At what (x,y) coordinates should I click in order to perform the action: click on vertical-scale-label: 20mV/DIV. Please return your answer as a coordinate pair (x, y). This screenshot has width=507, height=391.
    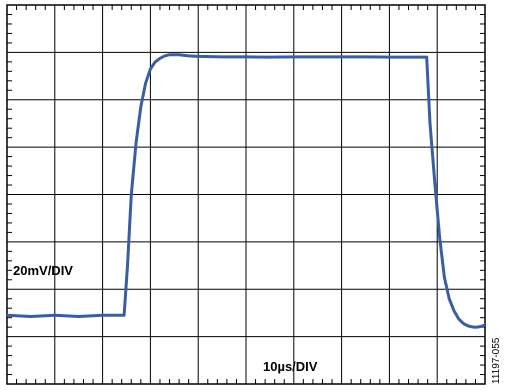
    Looking at the image, I should click on (43, 270).